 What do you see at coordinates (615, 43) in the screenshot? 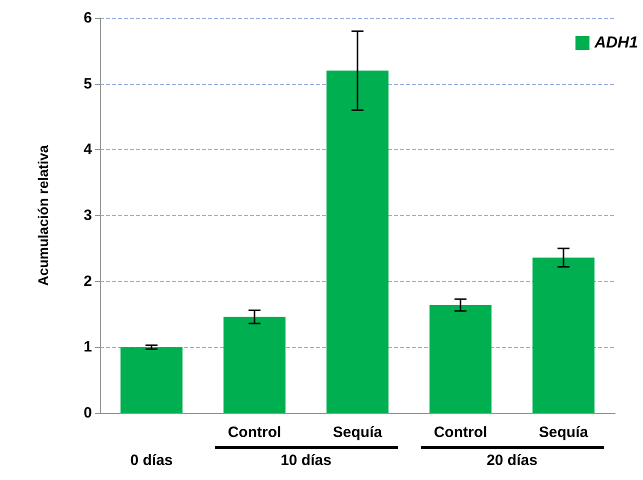
I see `legend-label: ADH1` at bounding box center [615, 43].